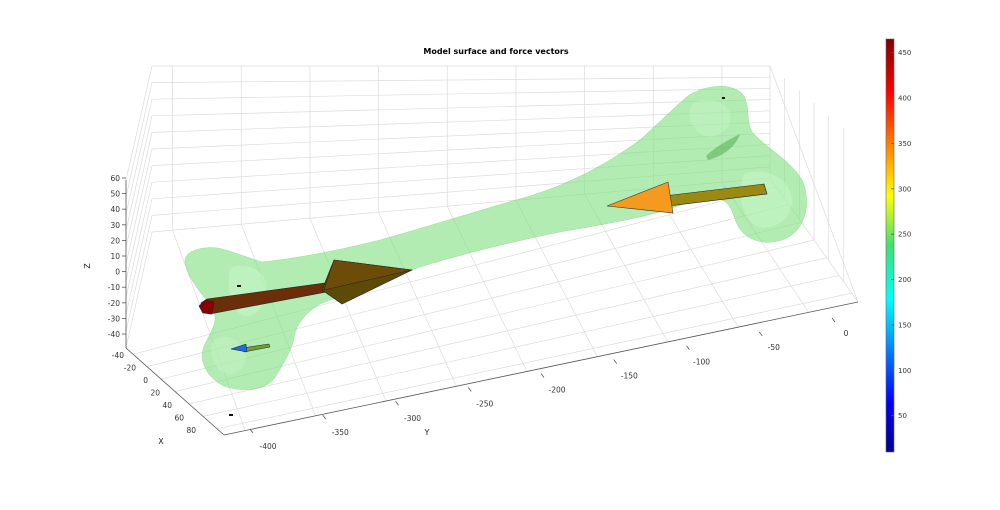  I want to click on x-axis-label: X, so click(161, 441).